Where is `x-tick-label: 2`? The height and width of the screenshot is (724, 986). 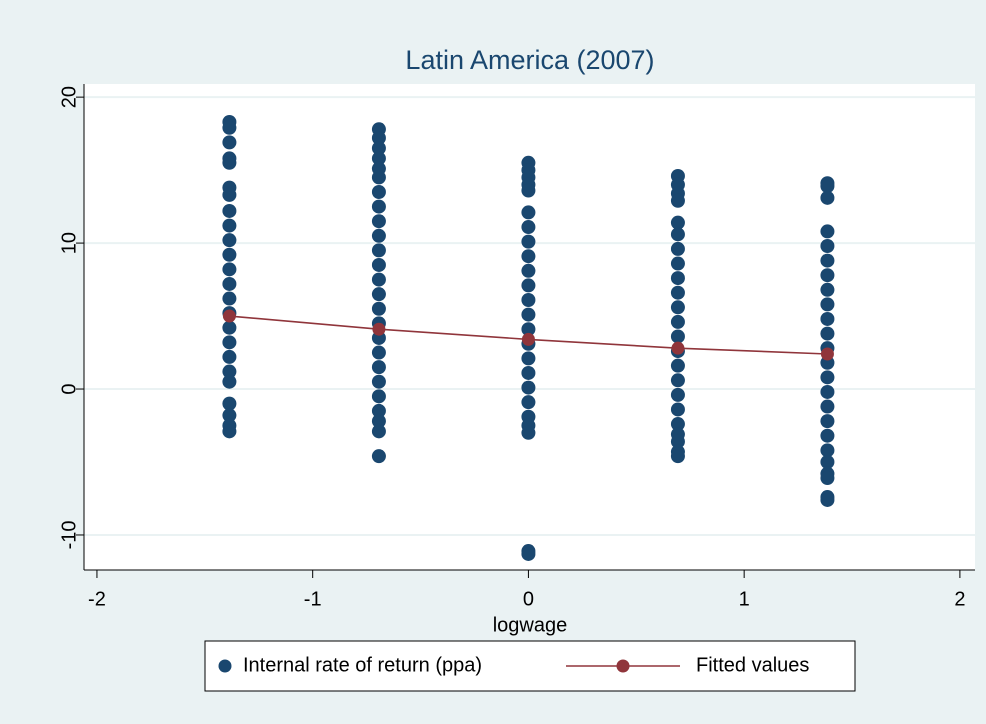
x-tick-label: 2 is located at coordinates (959, 599).